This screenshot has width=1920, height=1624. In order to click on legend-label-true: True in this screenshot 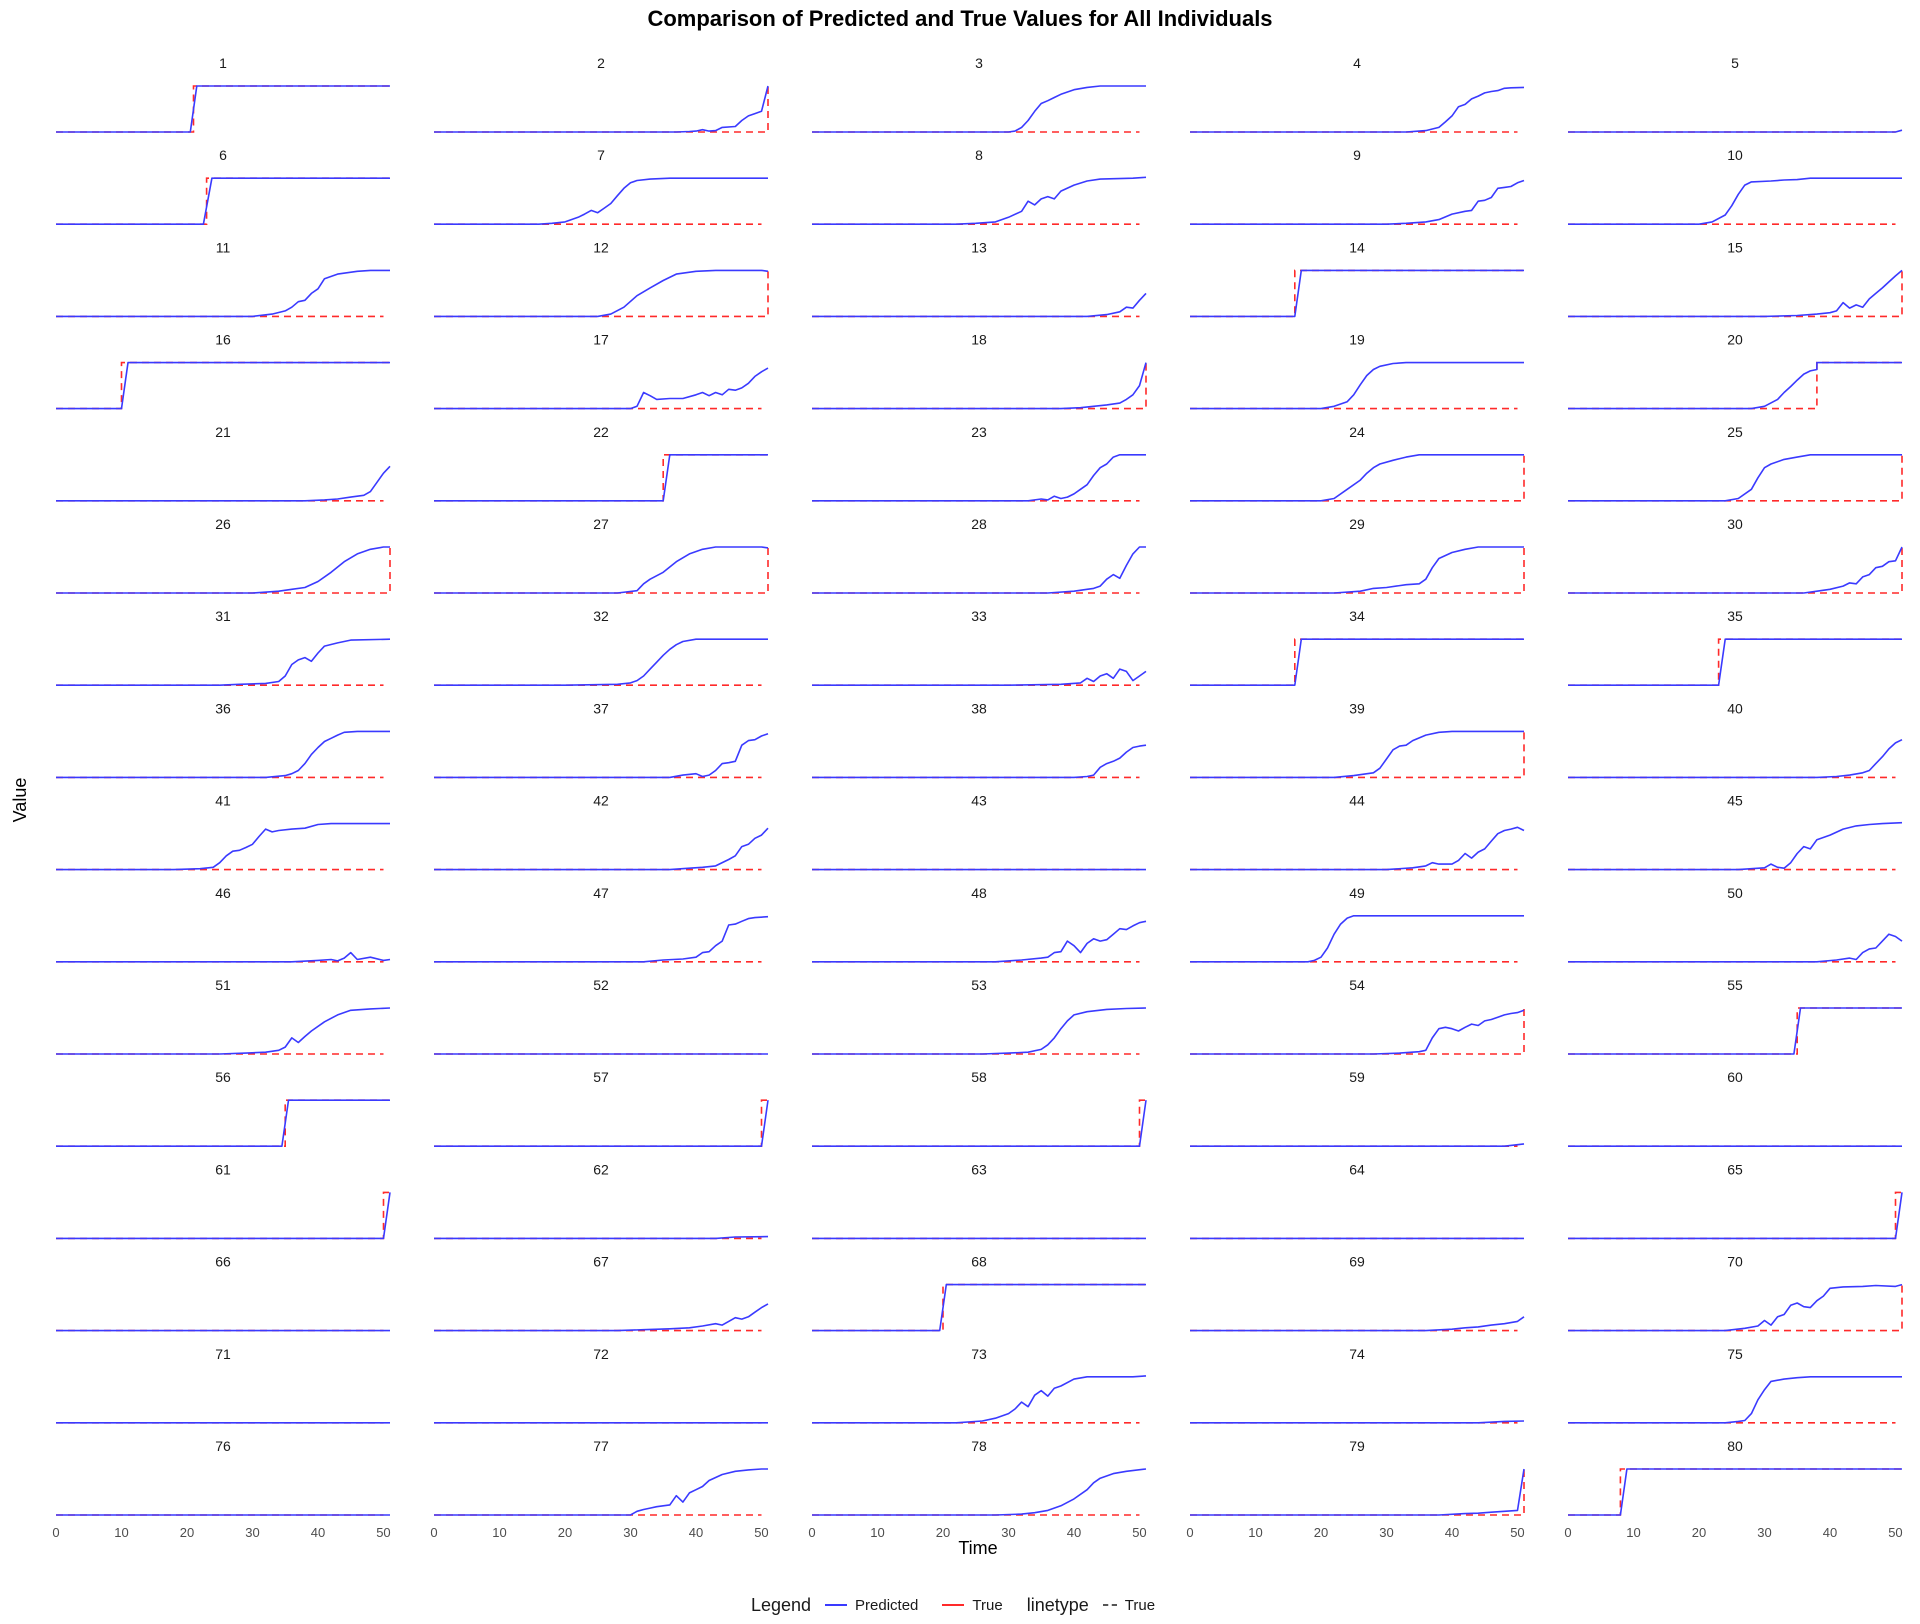, I will do `click(987, 1605)`.